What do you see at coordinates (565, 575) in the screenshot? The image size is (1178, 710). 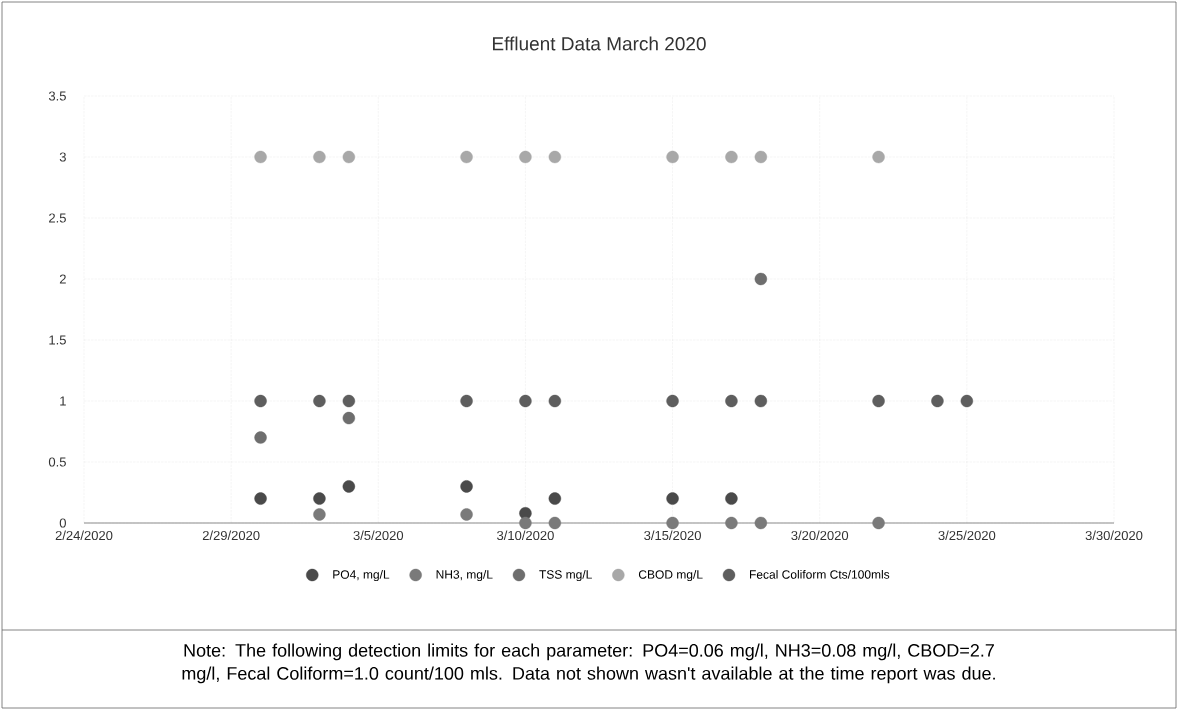 I see `legend-label: TSS mg/L` at bounding box center [565, 575].